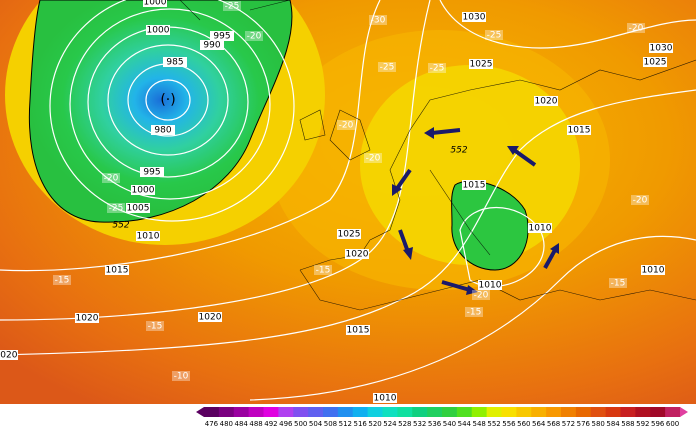 The image size is (696, 431). Describe the element at coordinates (316, 424) in the screenshot. I see `colorbar-label: 504` at that location.